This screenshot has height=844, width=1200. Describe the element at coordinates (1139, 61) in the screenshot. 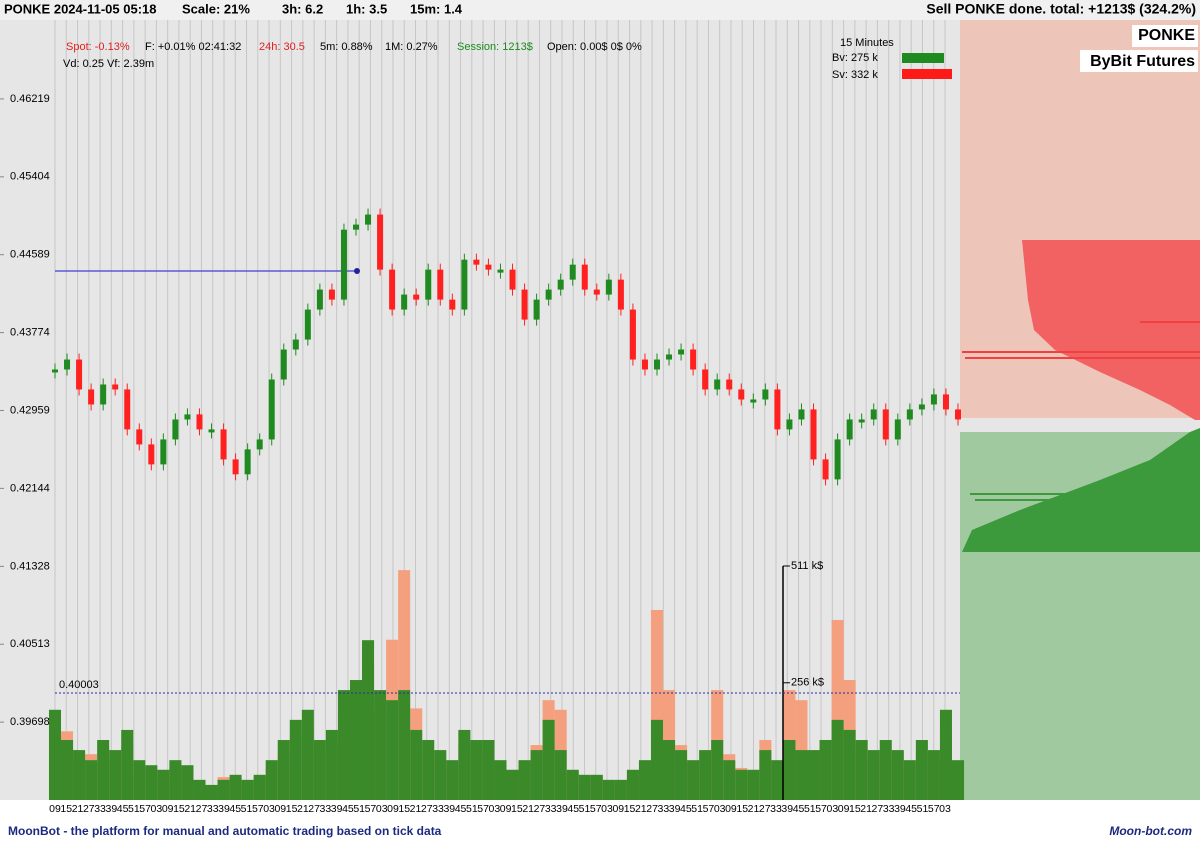

I see `exchange-badge-bg` at that location.